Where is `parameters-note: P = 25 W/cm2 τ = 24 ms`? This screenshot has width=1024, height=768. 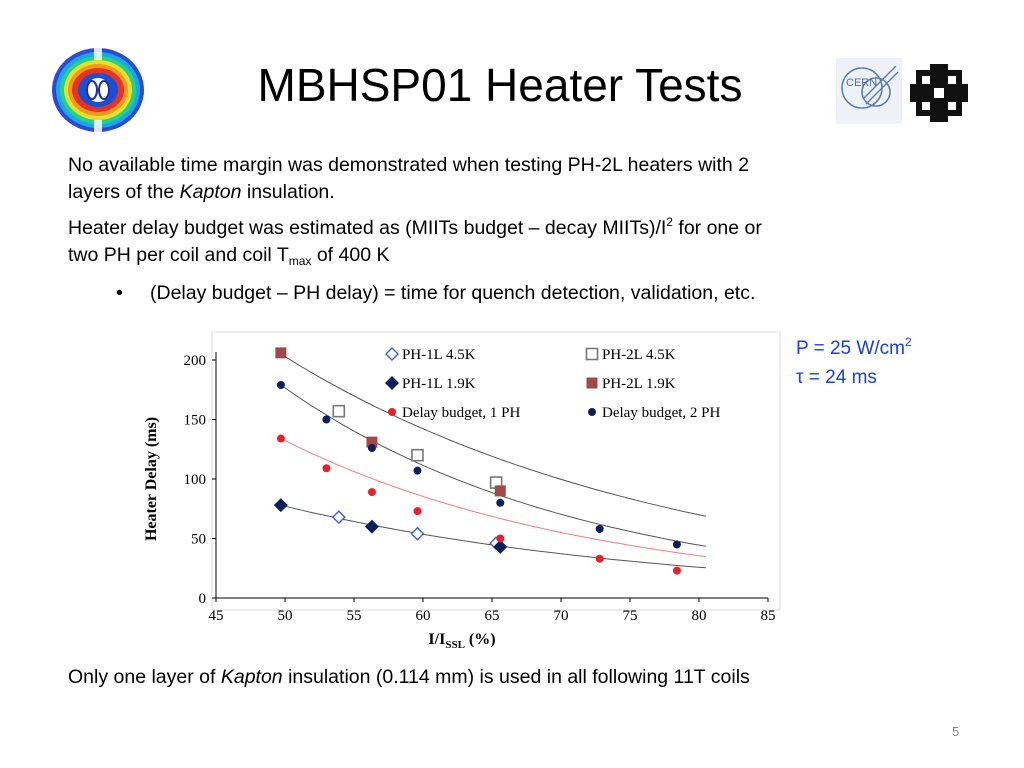 parameters-note: P = 25 W/cm2 τ = 24 ms is located at coordinates (854, 361).